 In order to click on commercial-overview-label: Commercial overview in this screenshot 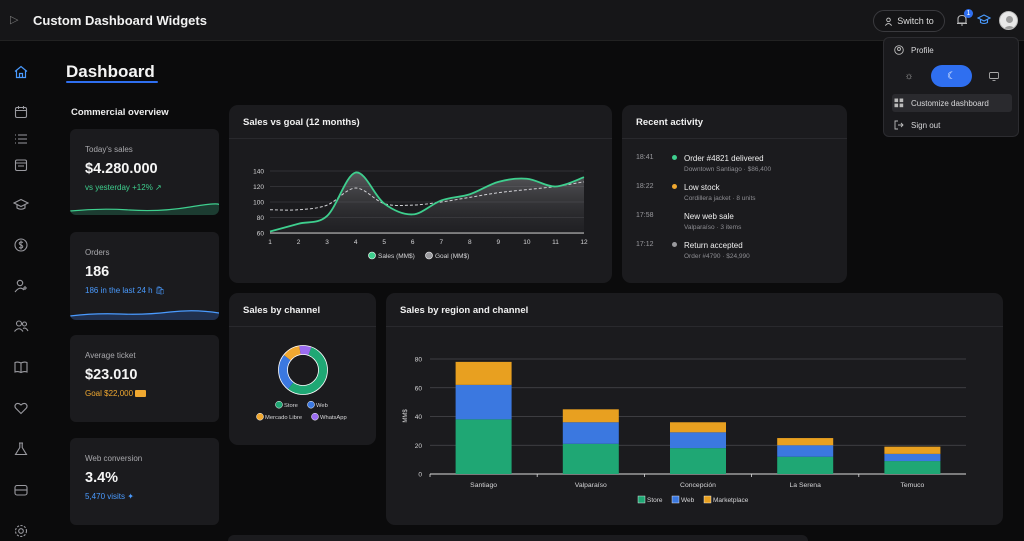, I will do `click(120, 112)`.